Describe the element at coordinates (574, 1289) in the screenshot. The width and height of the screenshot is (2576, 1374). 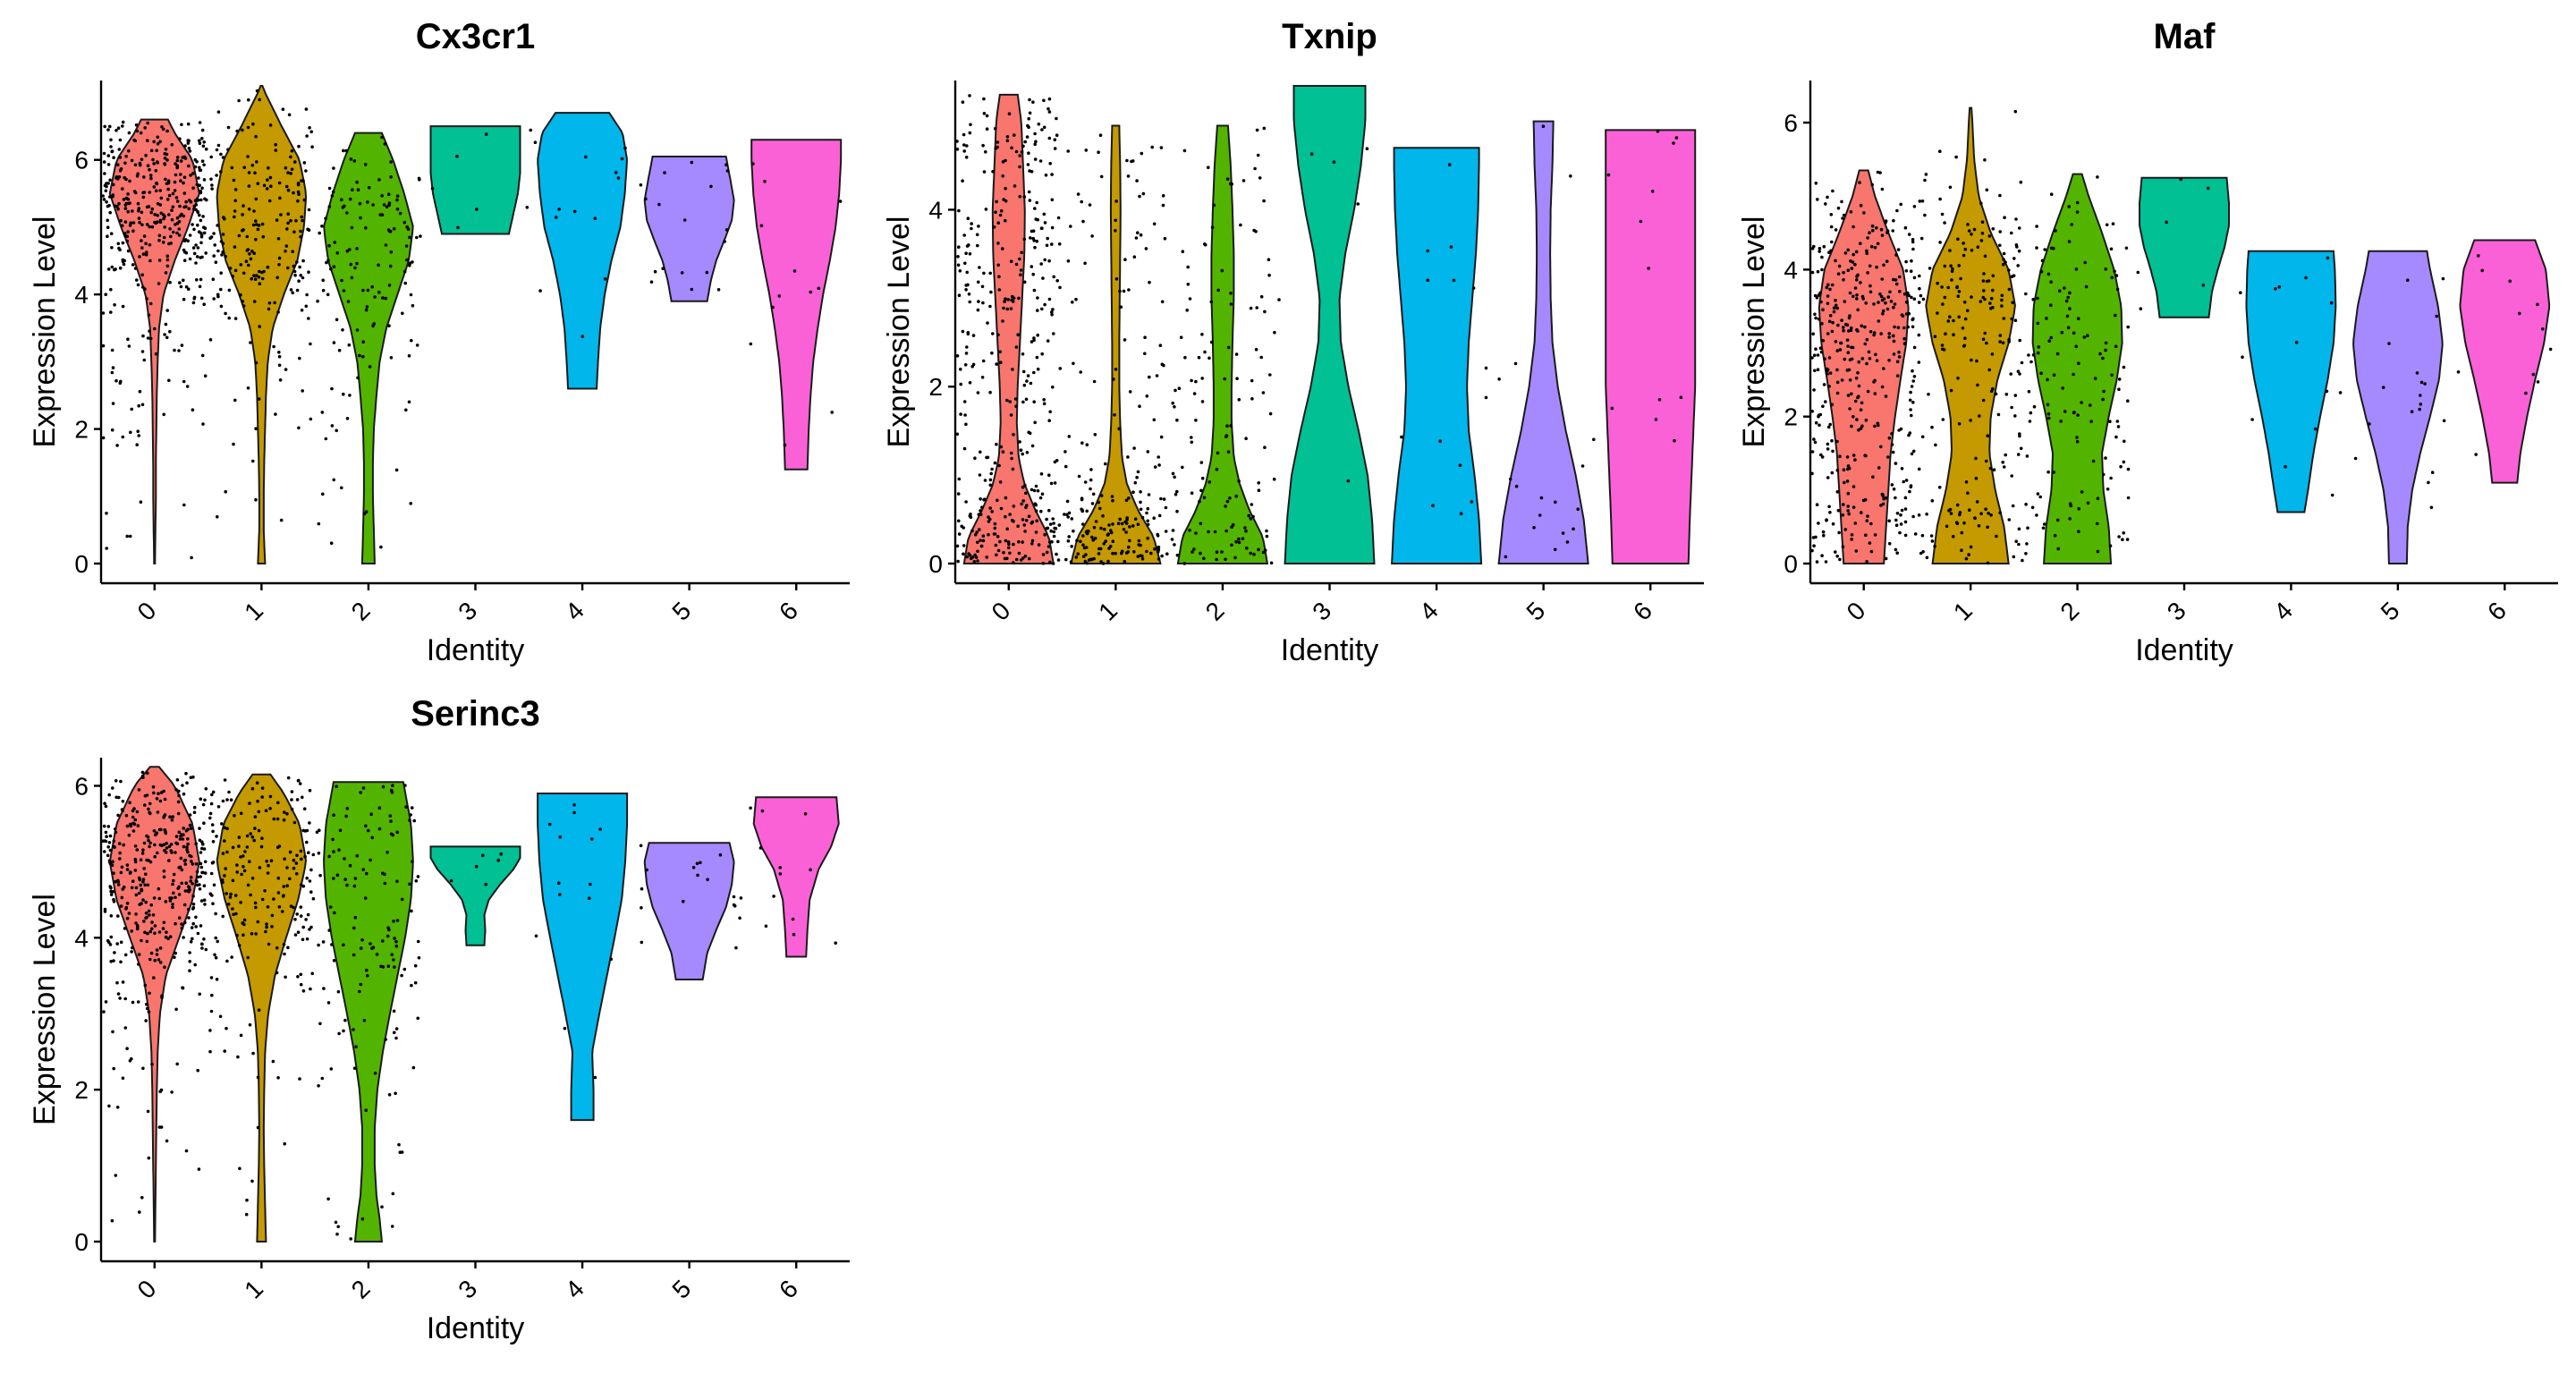
I see `x-tick-label: 4` at that location.